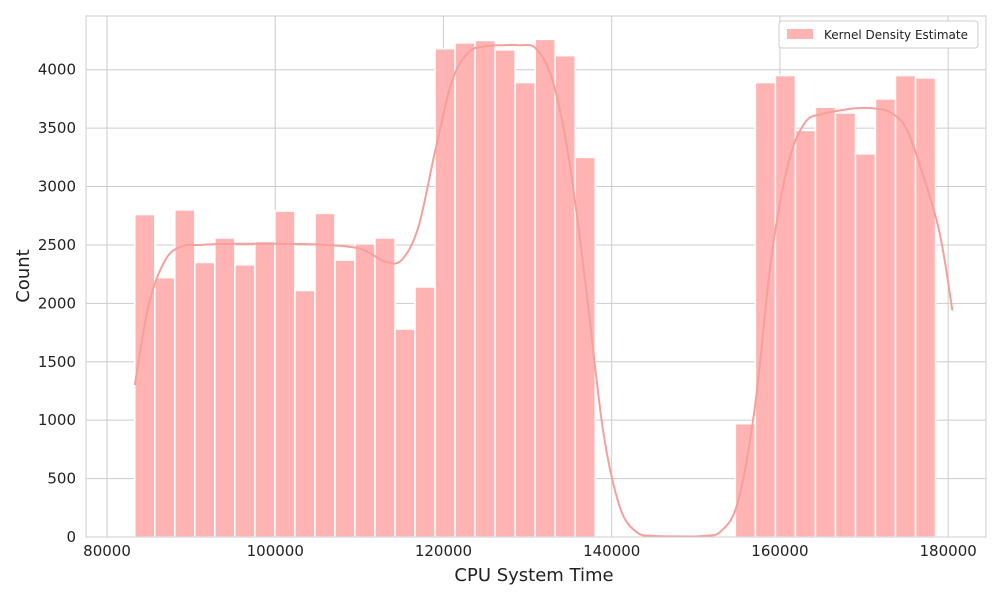  I want to click on x-tick-label: 120000, so click(443, 551).